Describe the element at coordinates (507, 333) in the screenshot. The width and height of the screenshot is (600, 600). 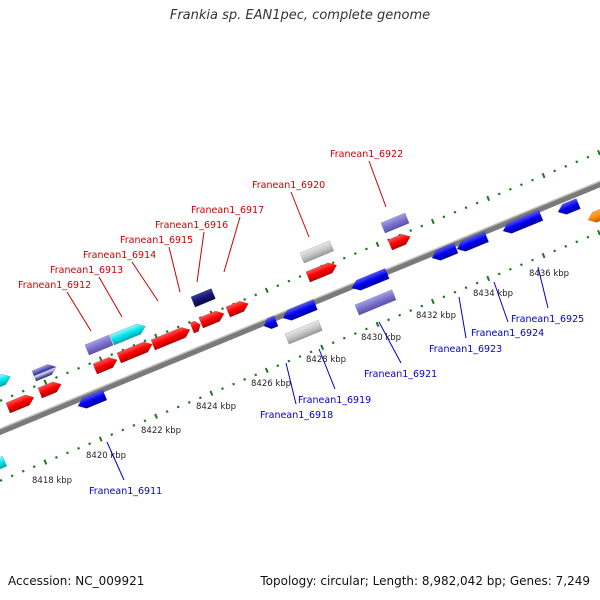
I see `reverse-gene-label: Franean1_6924` at that location.